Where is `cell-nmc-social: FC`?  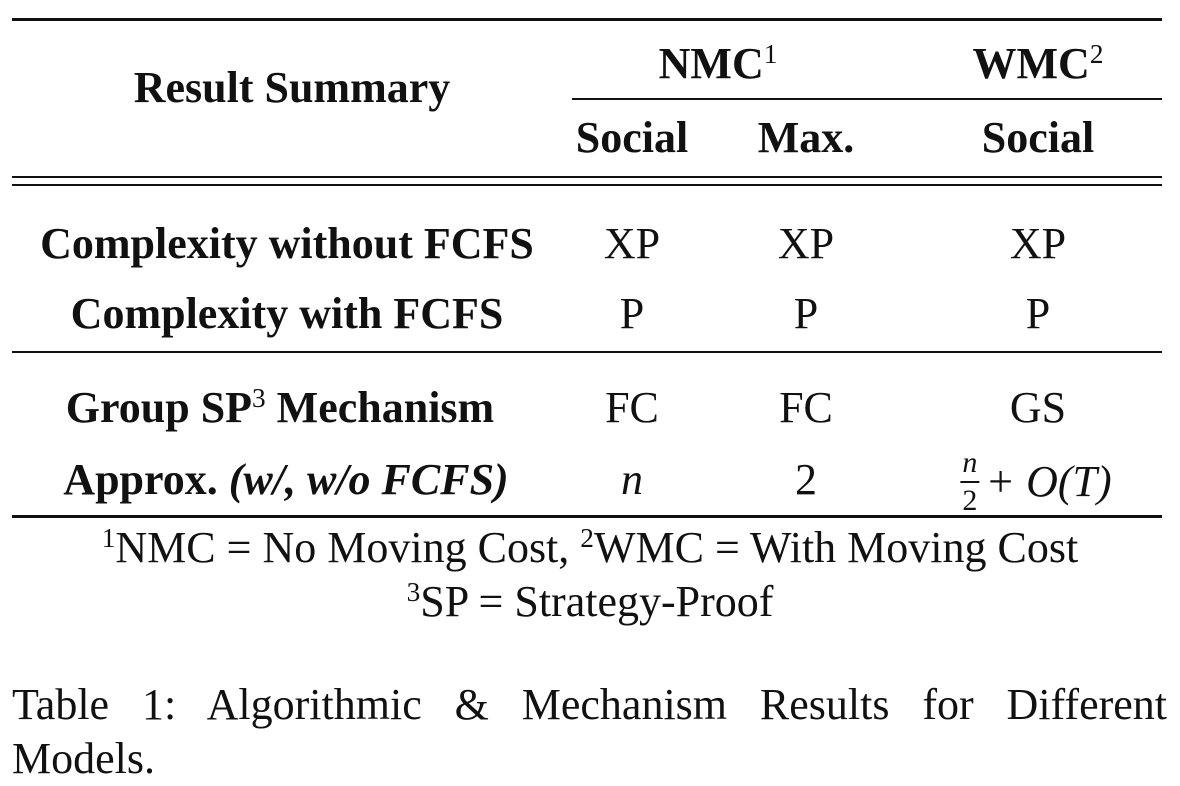
cell-nmc-social: FC is located at coordinates (632, 407).